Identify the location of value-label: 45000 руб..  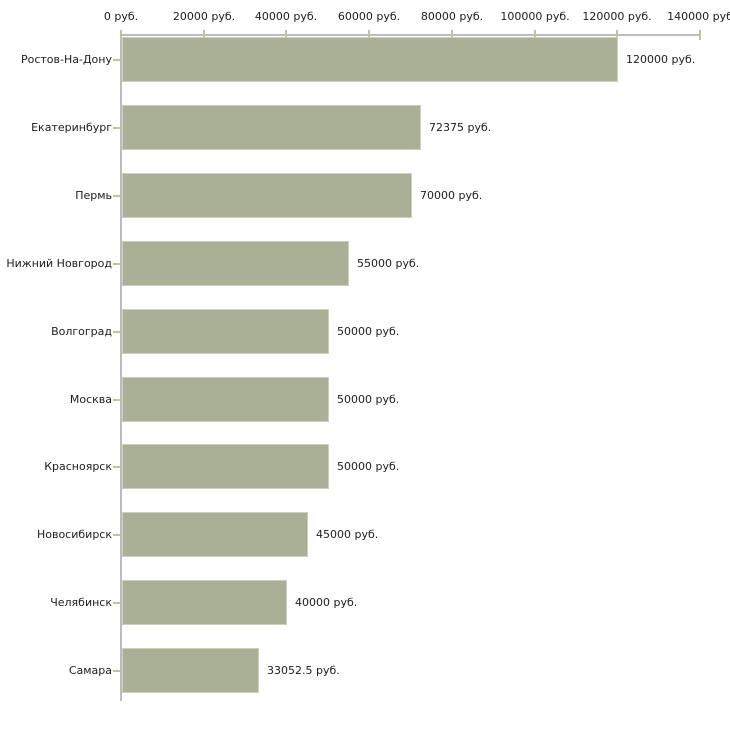
(347, 534).